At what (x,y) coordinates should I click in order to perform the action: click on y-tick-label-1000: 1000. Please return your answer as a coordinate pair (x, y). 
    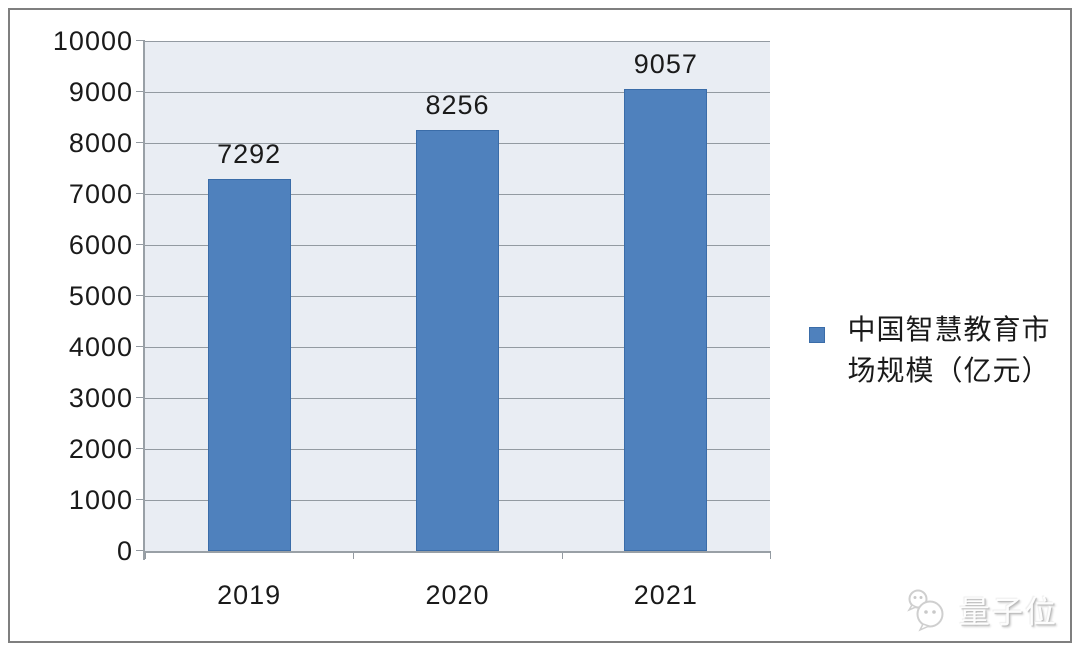
    Looking at the image, I should click on (100, 500).